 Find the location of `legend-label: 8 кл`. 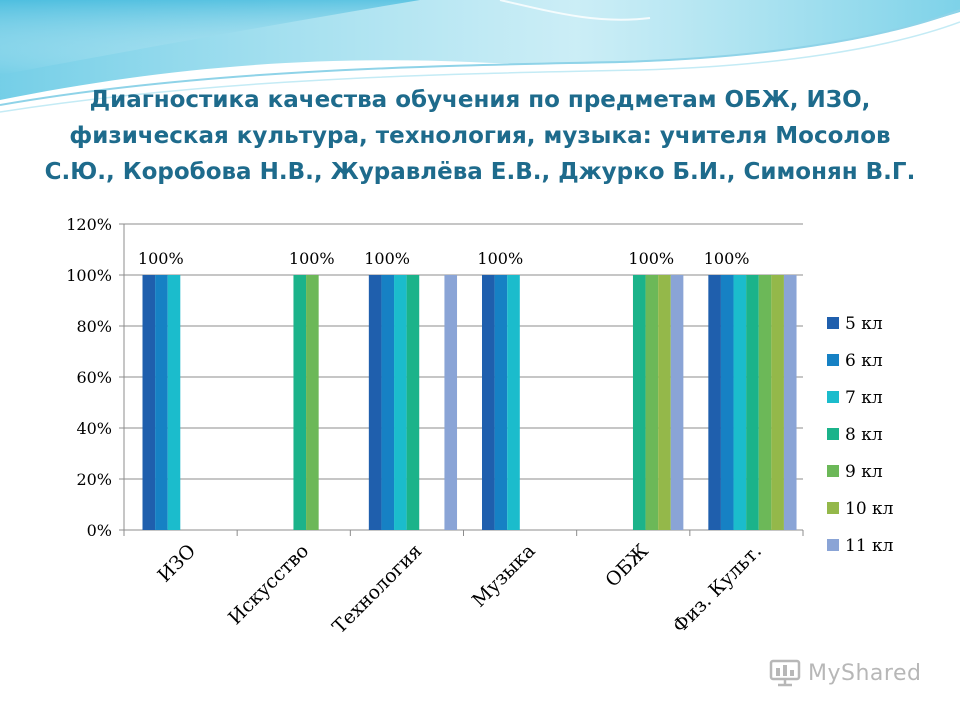

legend-label: 8 кл is located at coordinates (864, 435).